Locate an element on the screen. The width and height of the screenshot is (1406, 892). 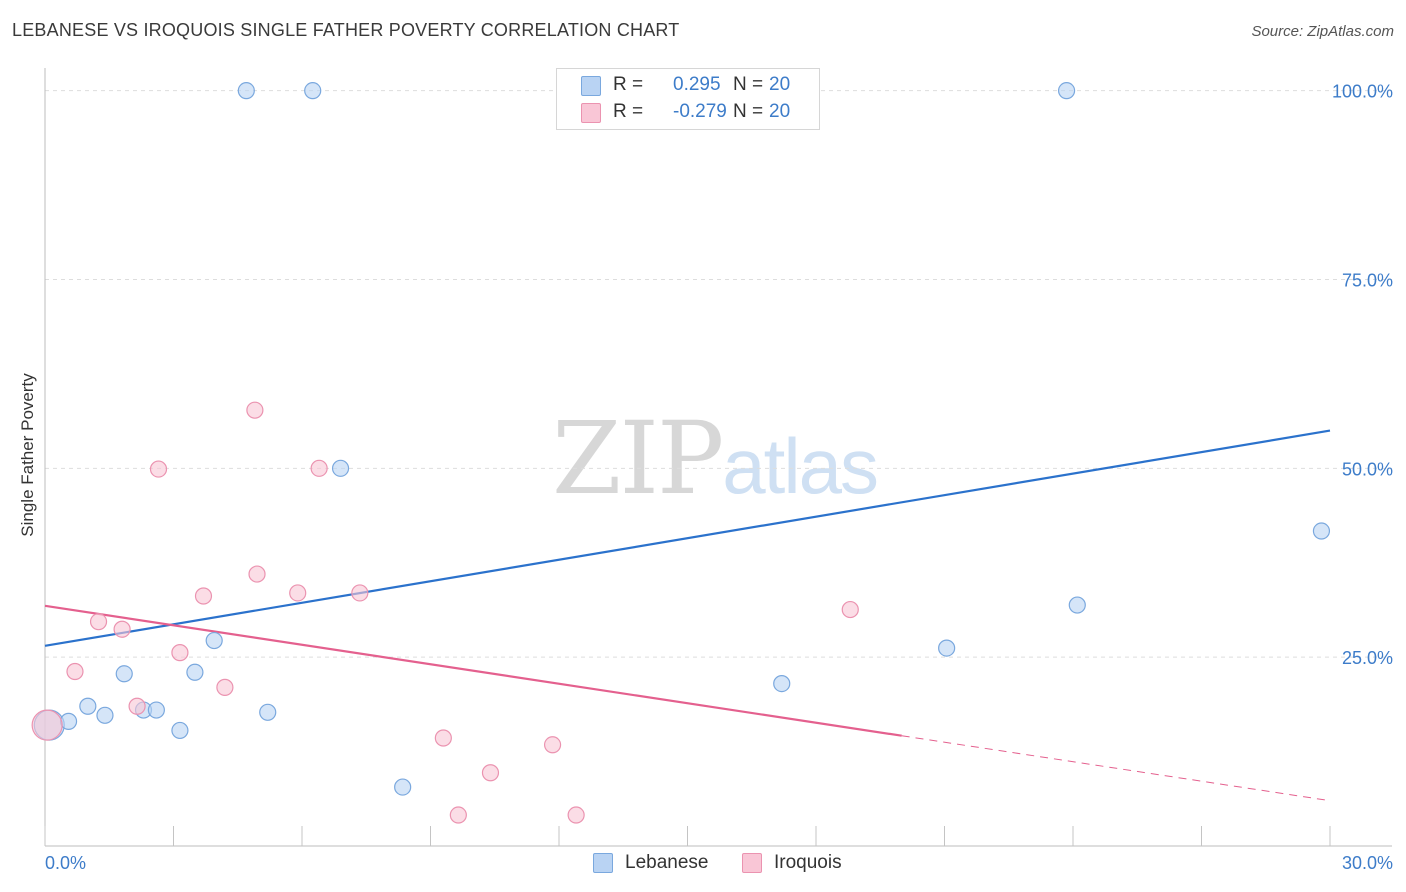
iroquois-r-value: -0.279 is located at coordinates (700, 111).